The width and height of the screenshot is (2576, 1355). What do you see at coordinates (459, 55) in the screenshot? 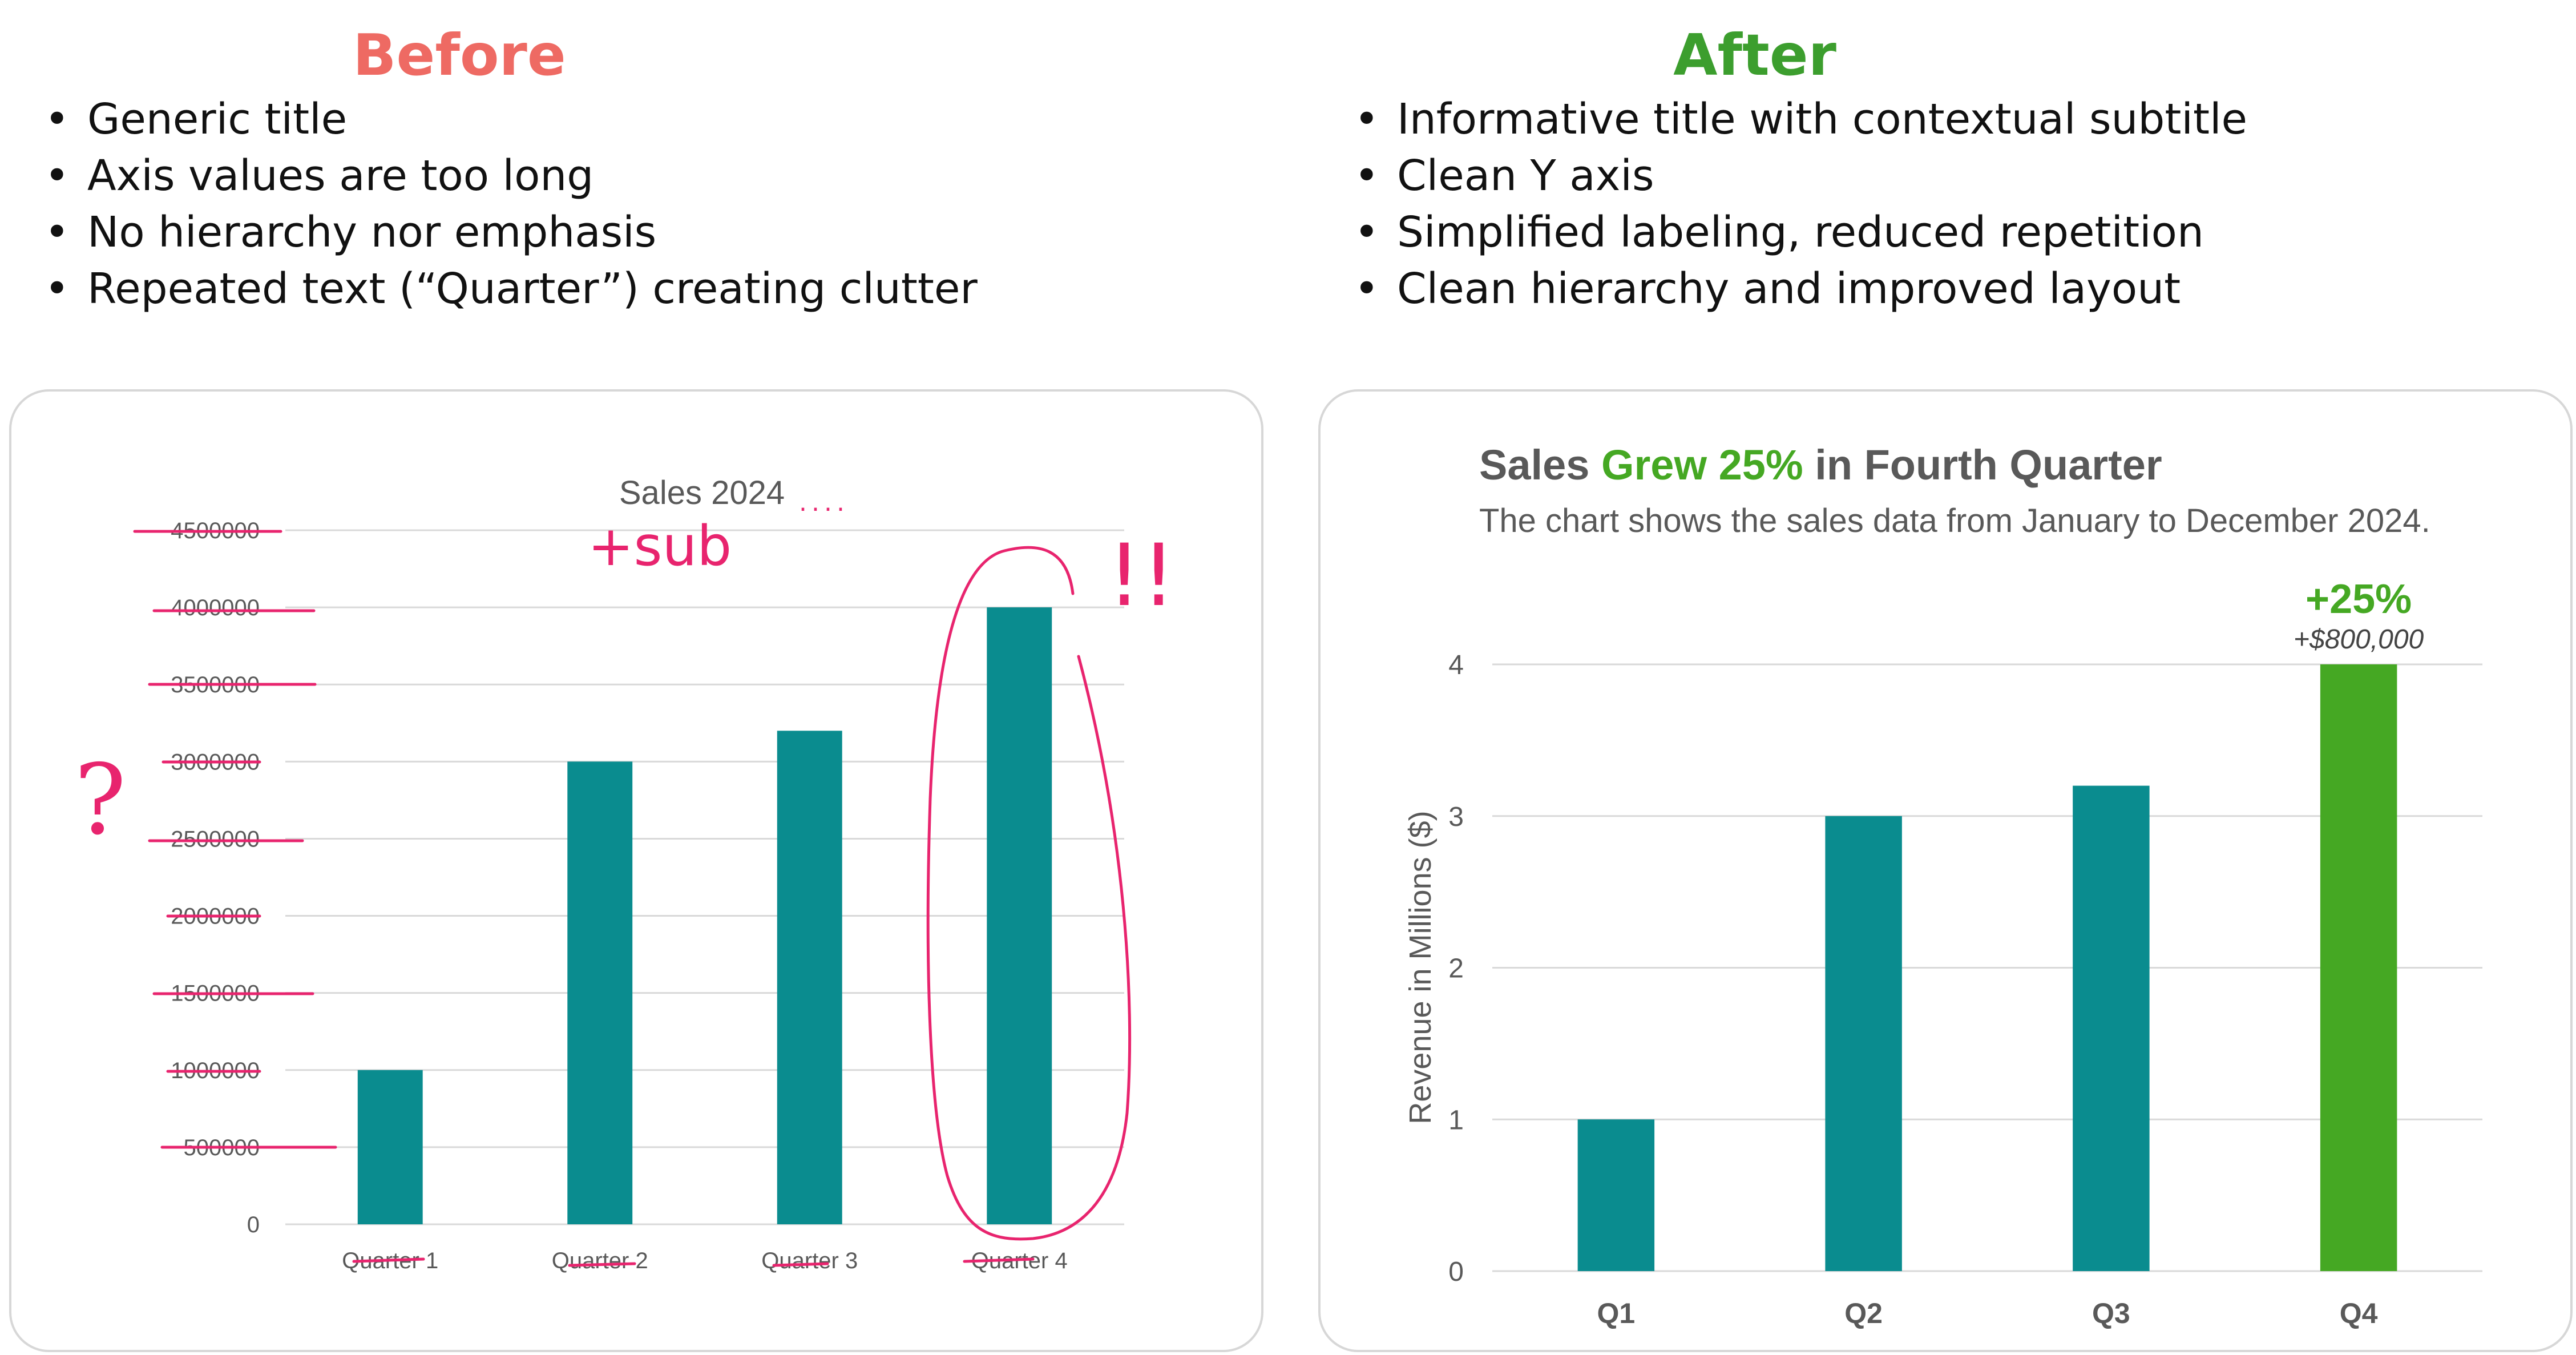
I see `before-heading: Before` at bounding box center [459, 55].